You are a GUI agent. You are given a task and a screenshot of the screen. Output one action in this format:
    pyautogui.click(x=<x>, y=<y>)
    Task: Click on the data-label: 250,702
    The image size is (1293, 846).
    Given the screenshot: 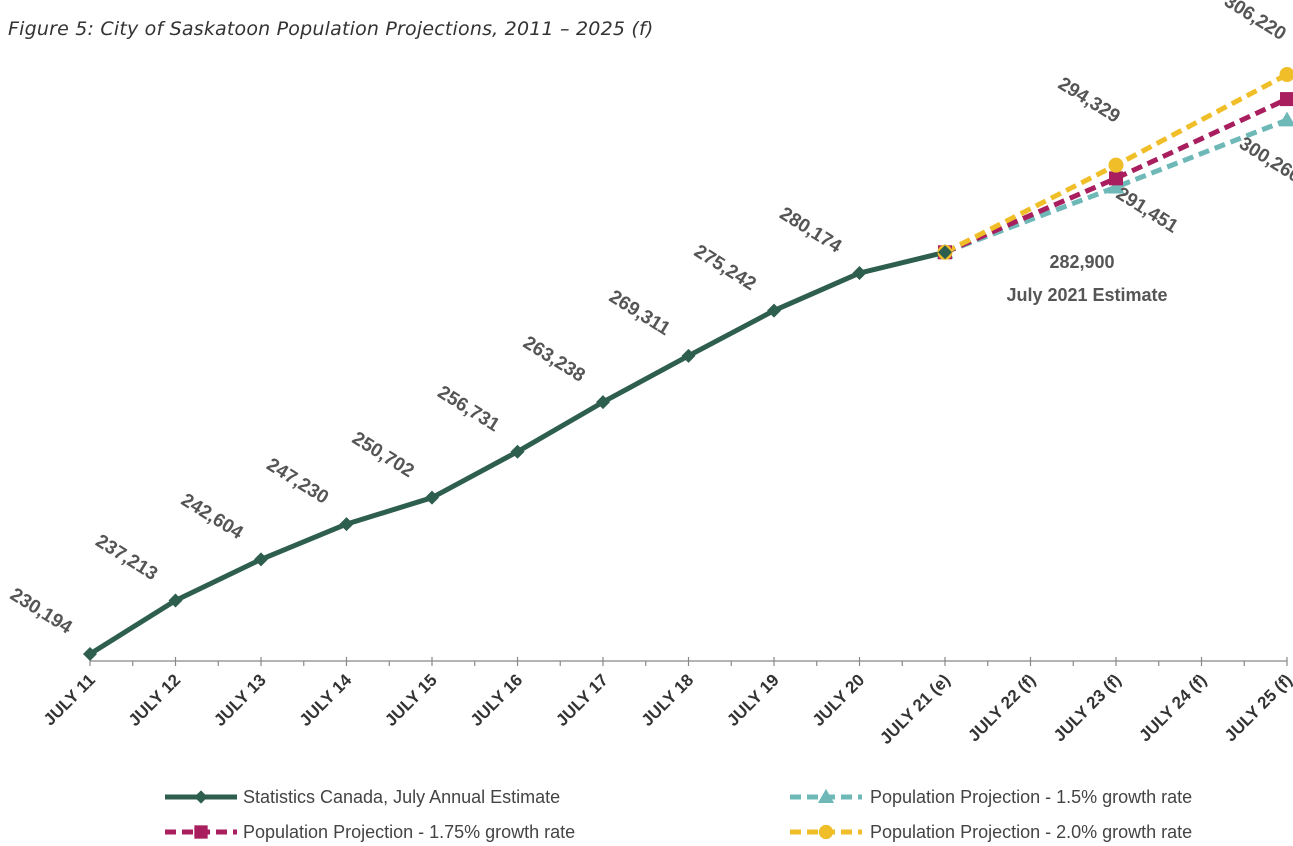 What is the action you would take?
    pyautogui.click(x=382, y=455)
    